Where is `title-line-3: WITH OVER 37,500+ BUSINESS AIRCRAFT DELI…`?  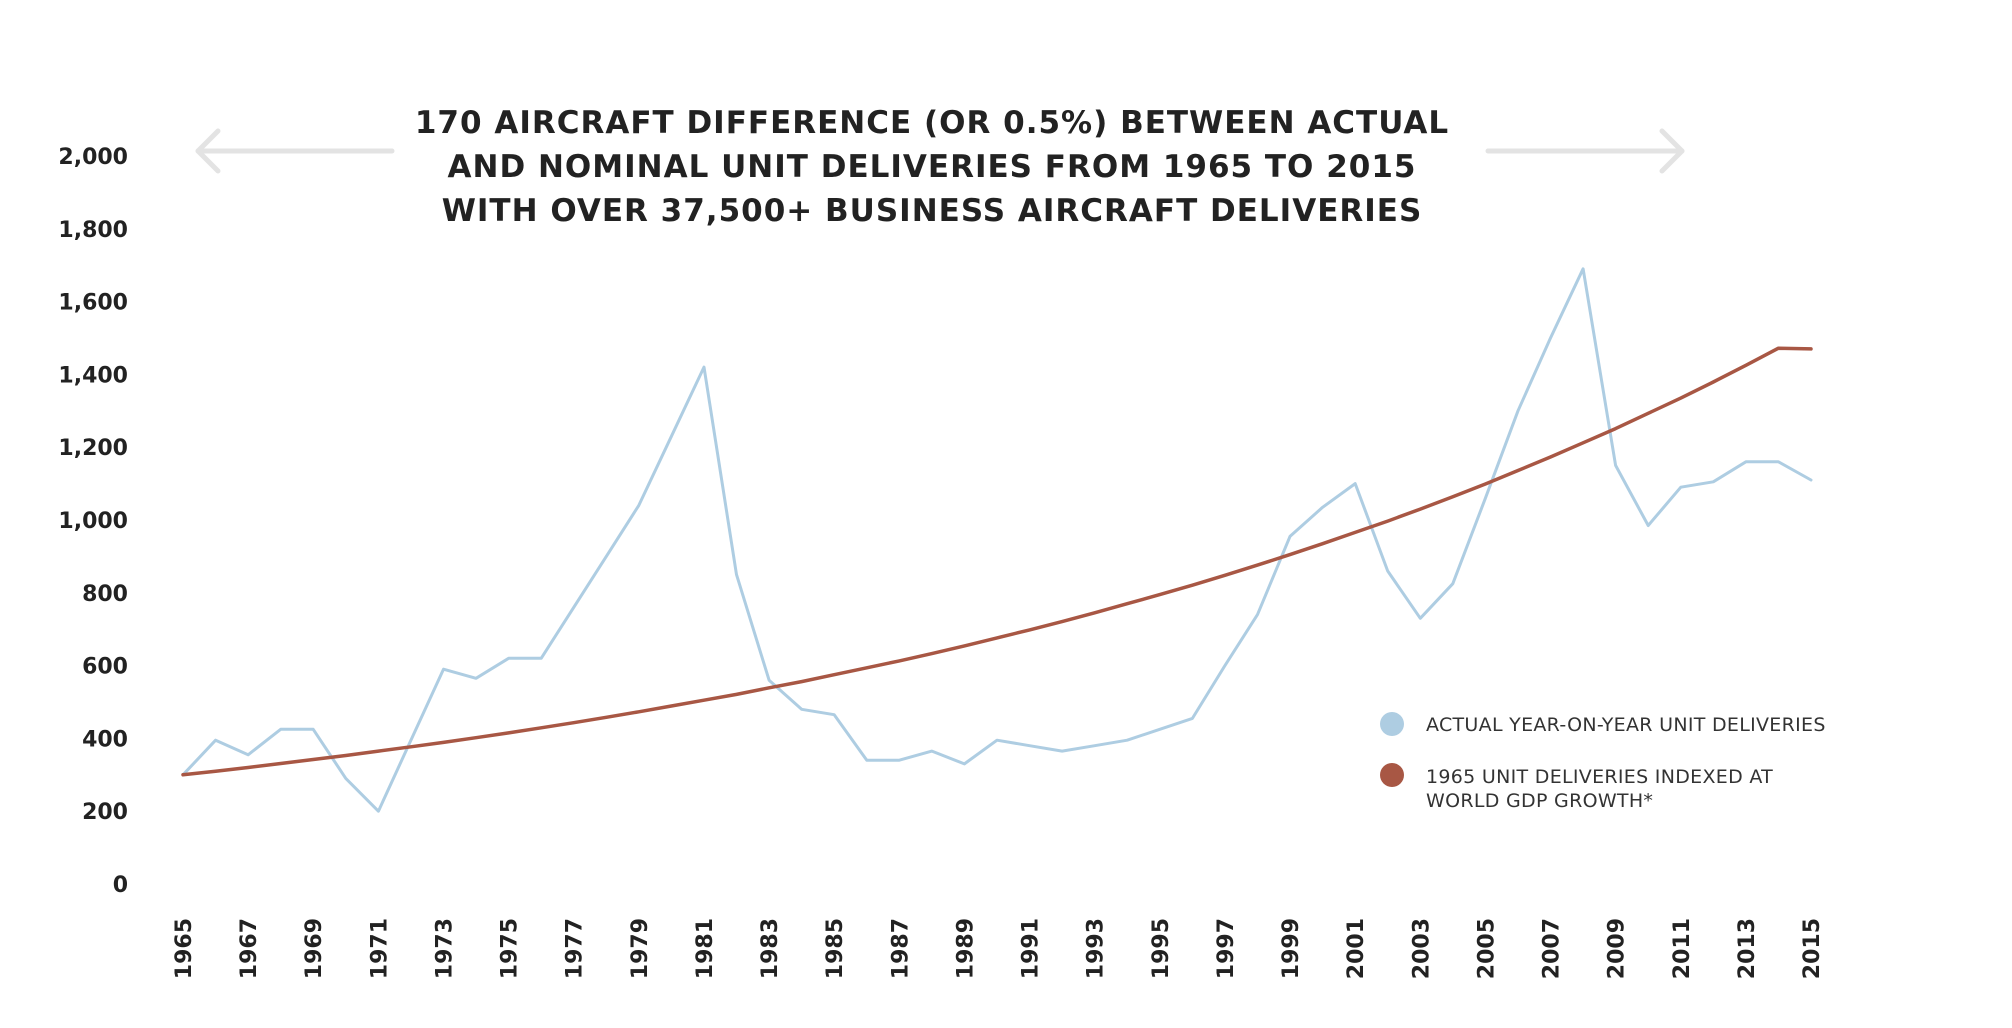 title-line-3: WITH OVER 37,500+ BUSINESS AIRCRAFT DELI… is located at coordinates (932, 211).